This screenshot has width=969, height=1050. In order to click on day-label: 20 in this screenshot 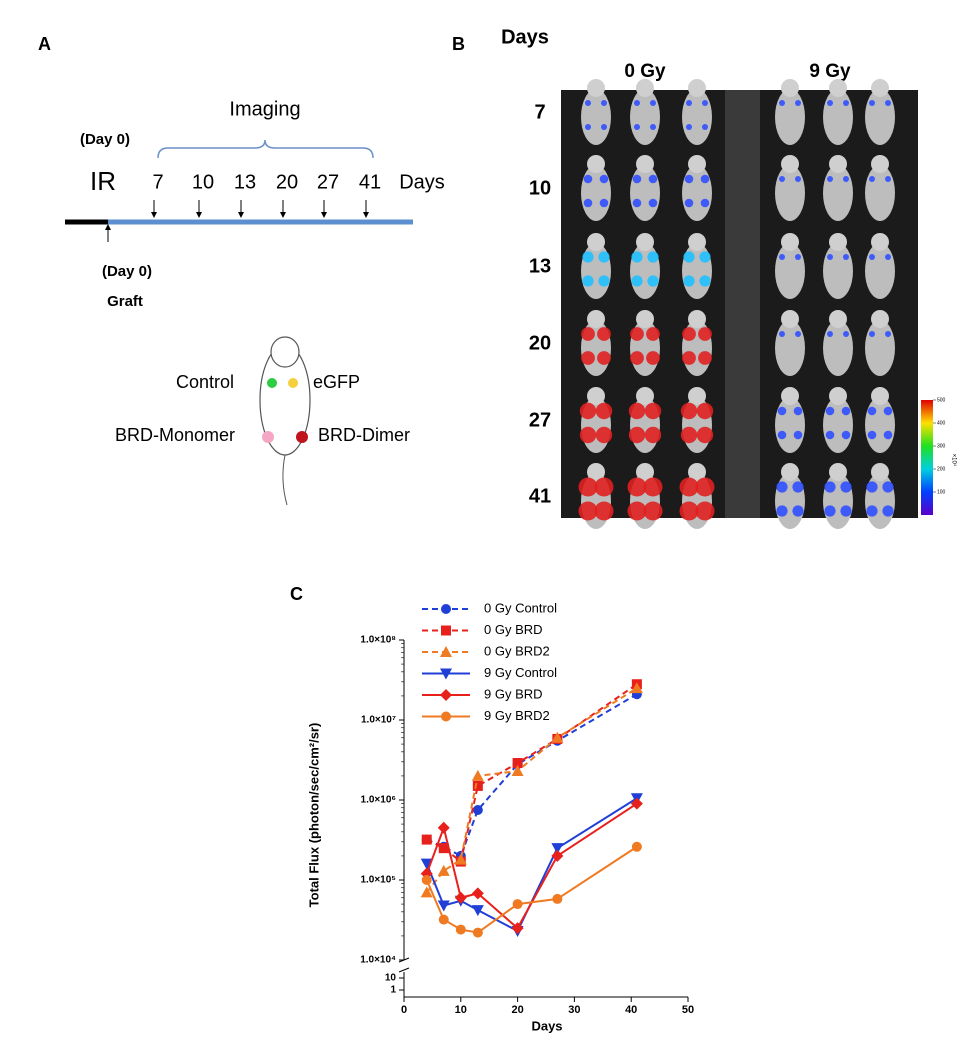, I will do `click(287, 182)`.